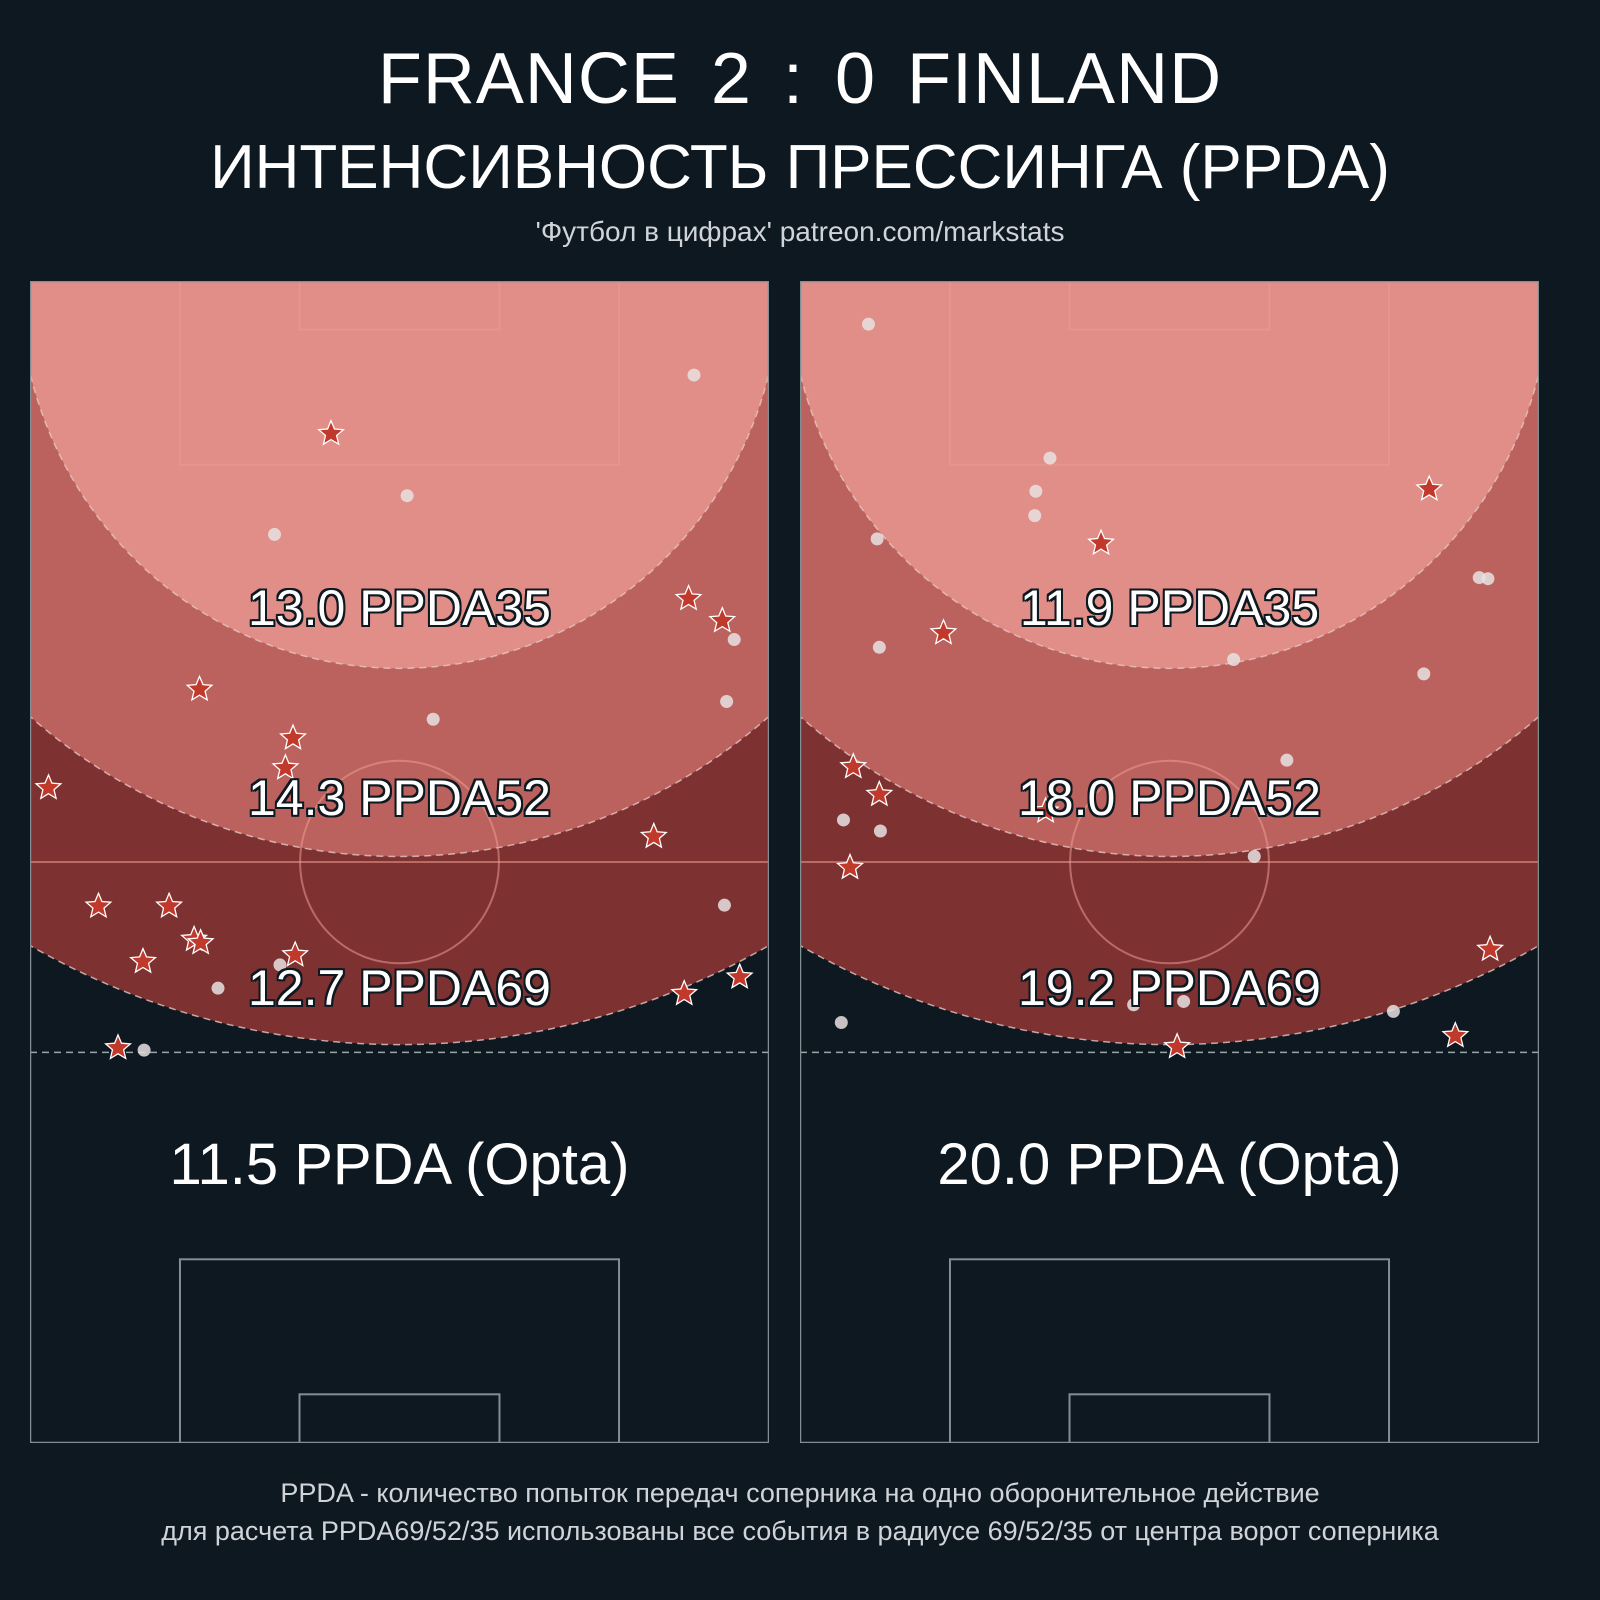 The height and width of the screenshot is (1600, 1600). Describe the element at coordinates (1169, 798) in the screenshot. I see `zone-label-52: 18.0 PPDA52` at that location.